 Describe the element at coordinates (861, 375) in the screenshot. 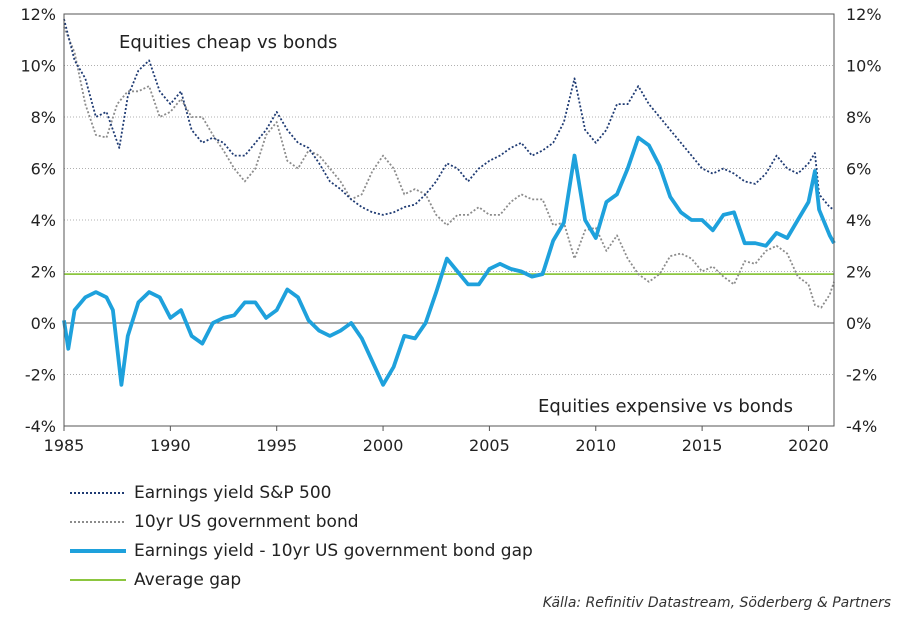

I see `y-tick-label-right: -2%` at that location.